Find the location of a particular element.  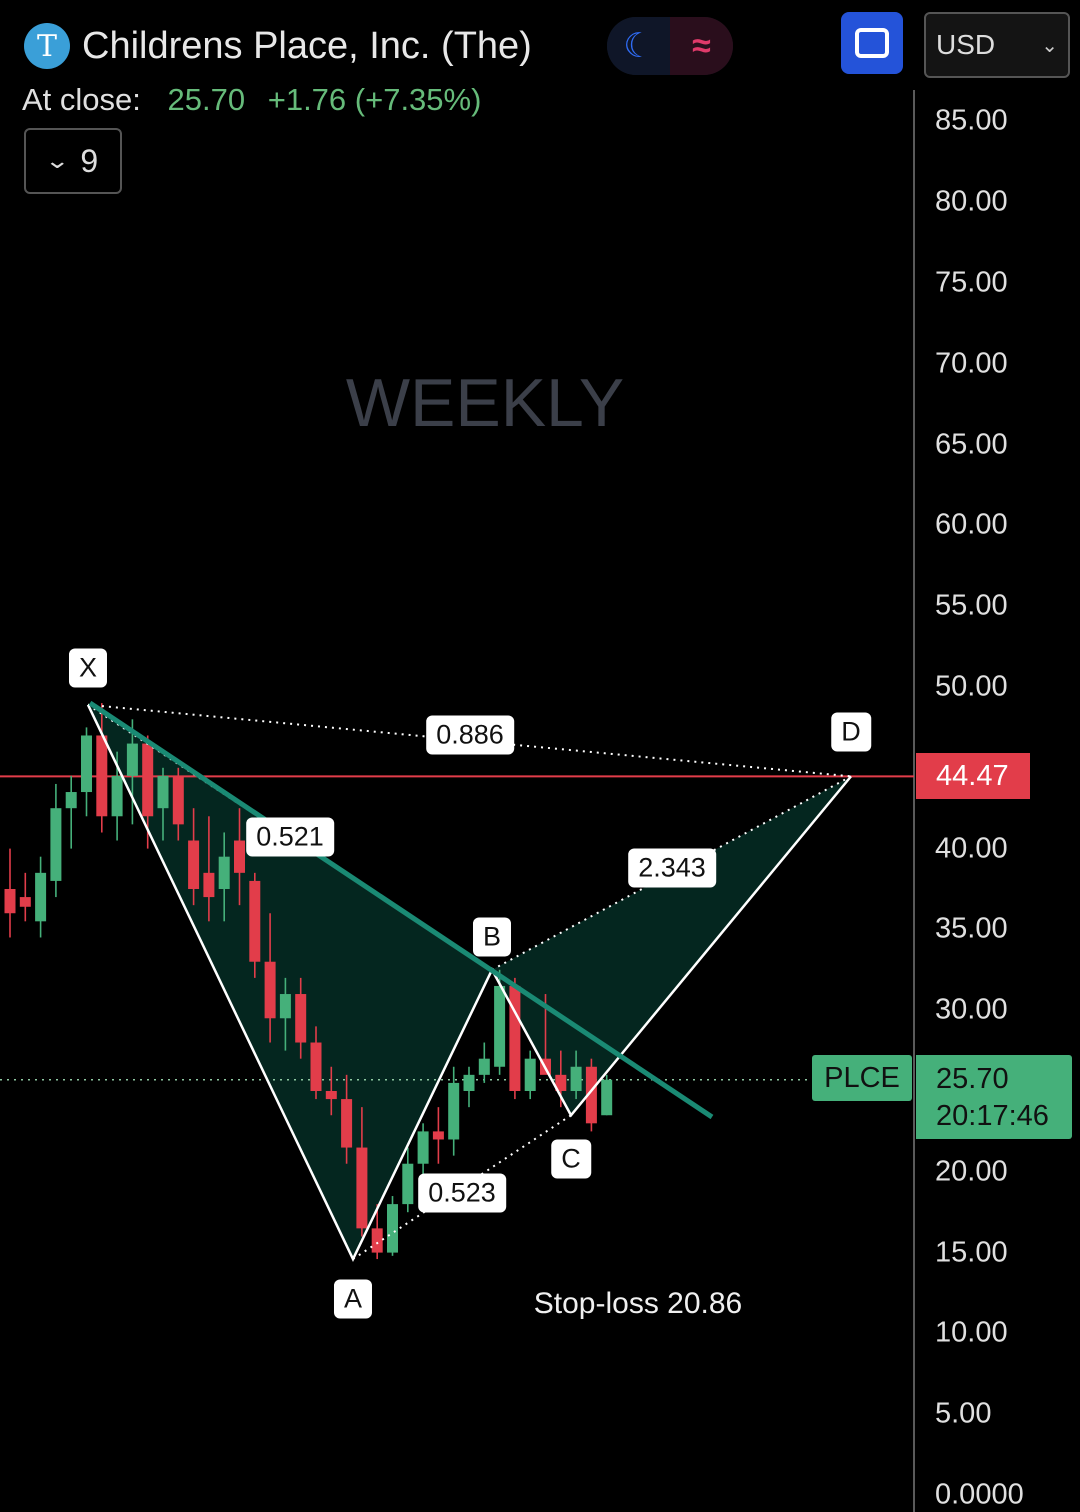

fullscreen-icon is located at coordinates (872, 43).